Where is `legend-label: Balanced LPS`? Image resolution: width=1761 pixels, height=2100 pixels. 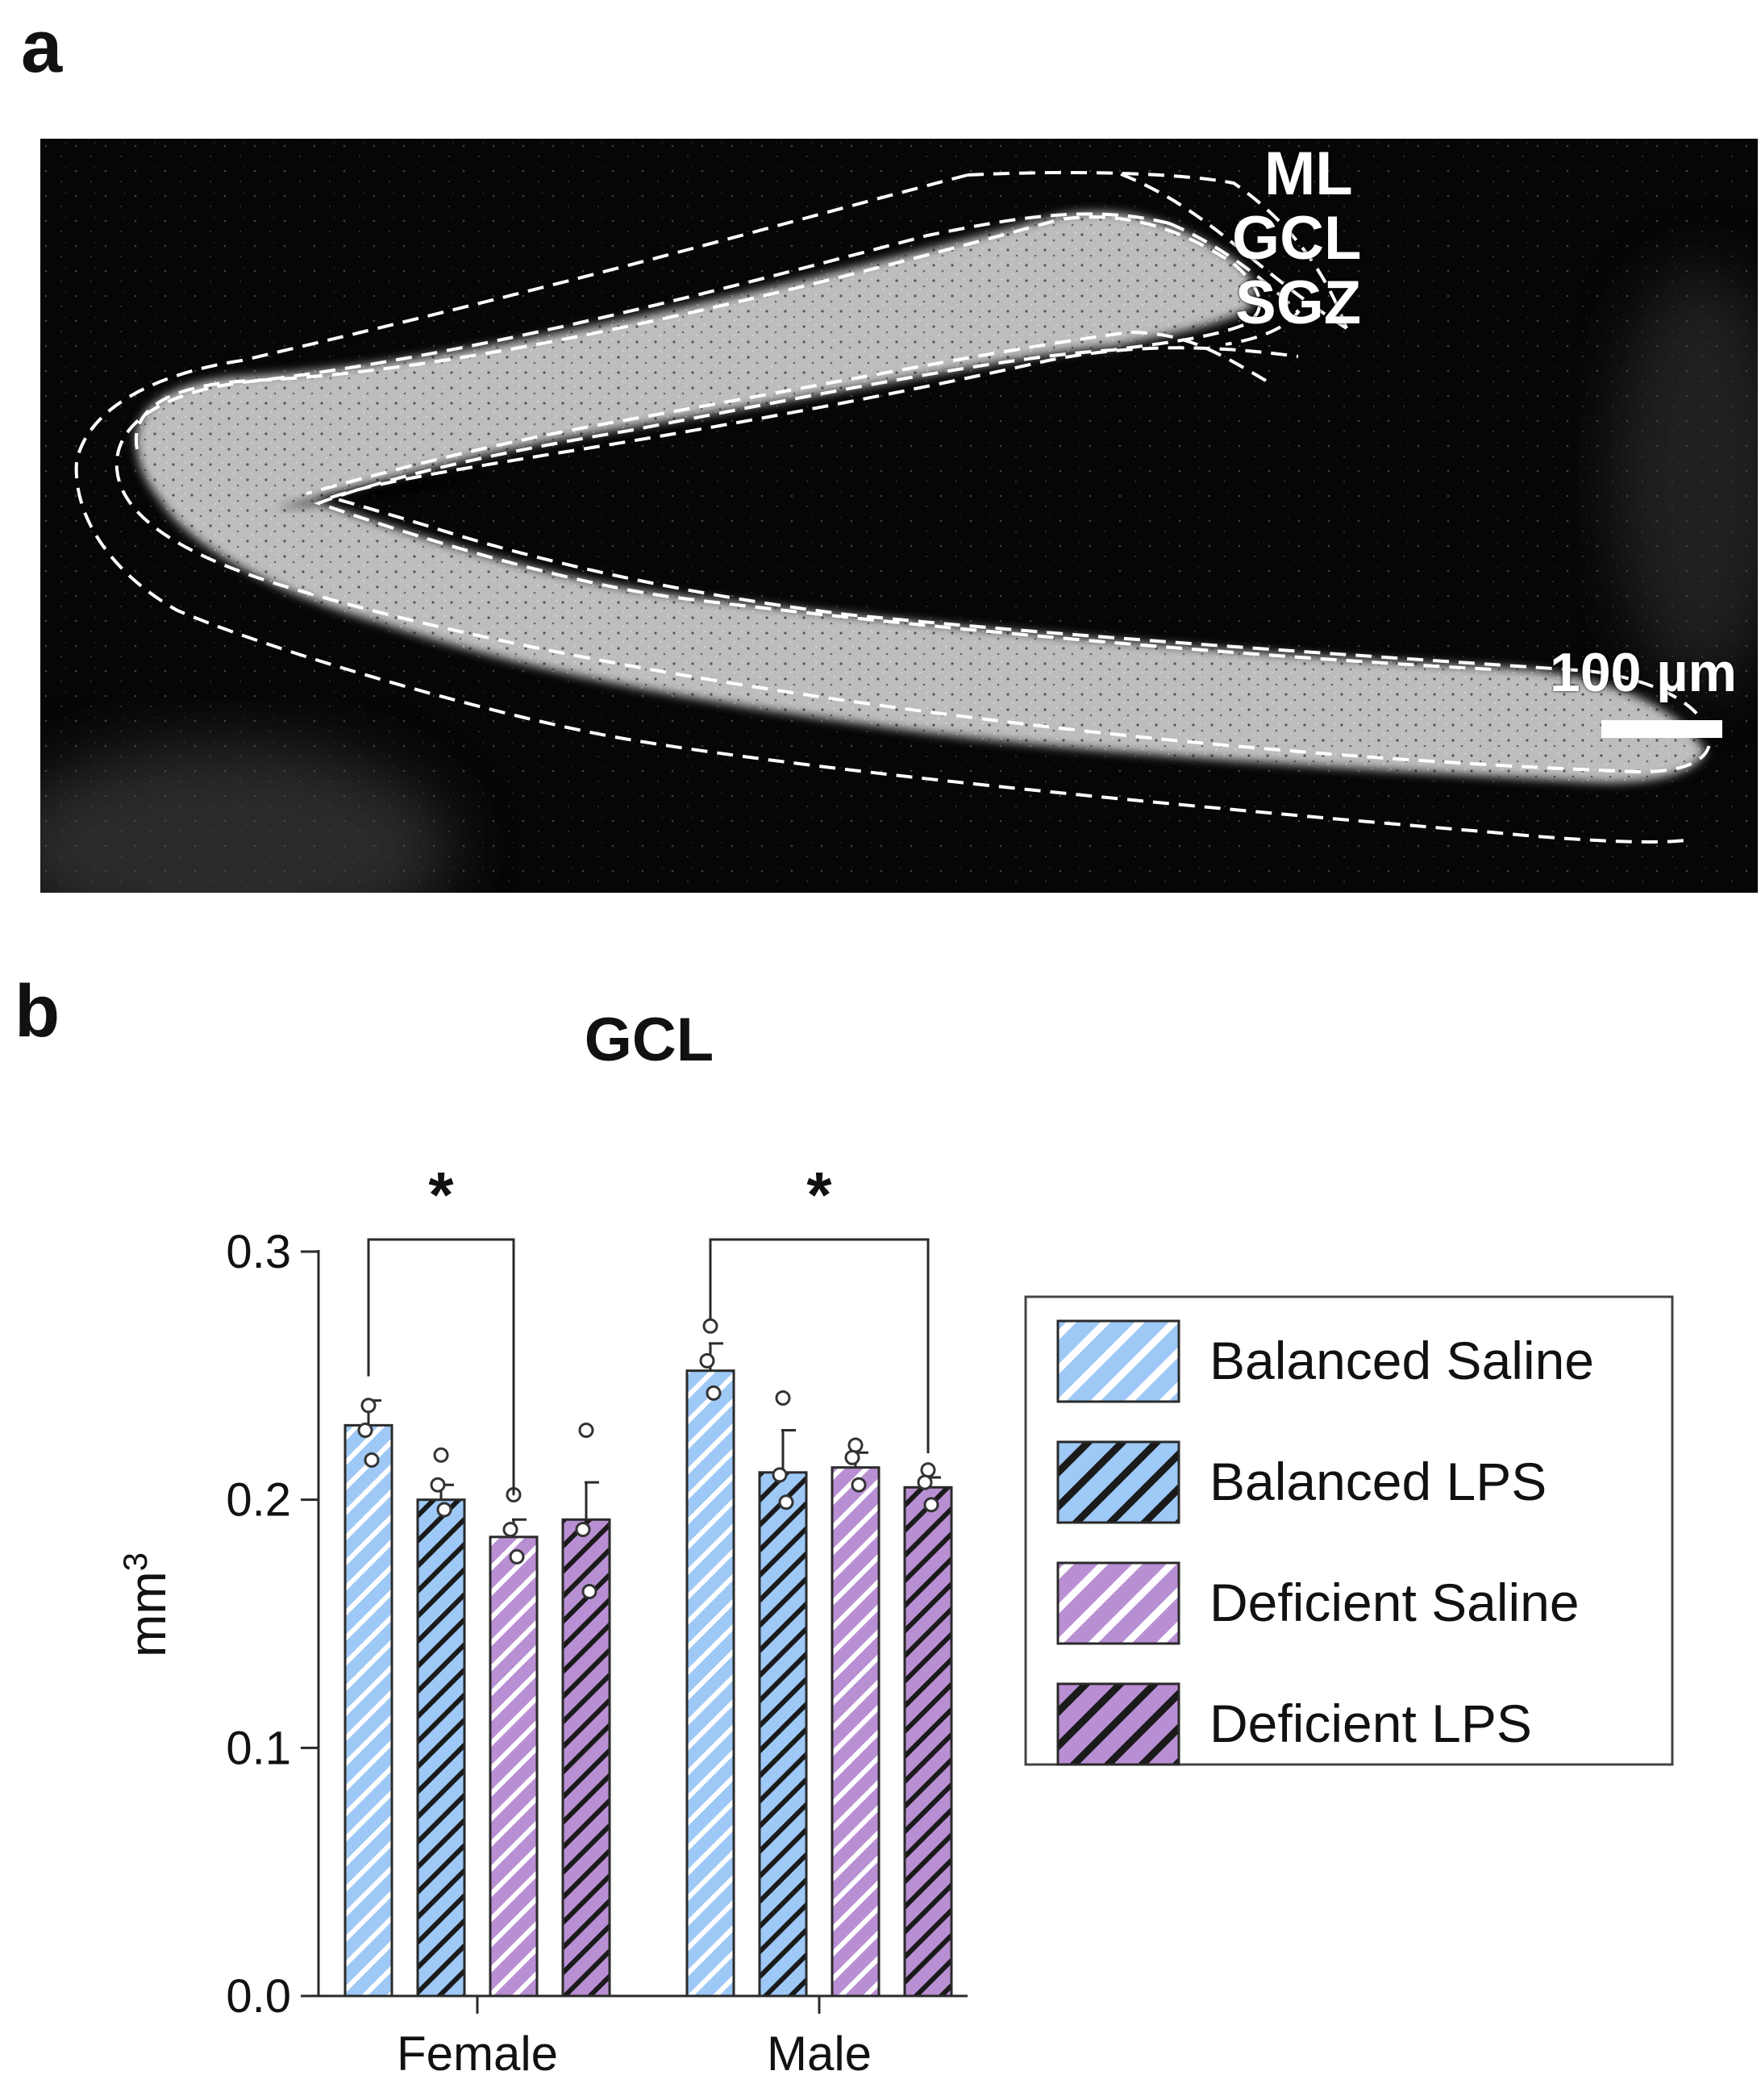
legend-label: Balanced LPS is located at coordinates (1378, 1481).